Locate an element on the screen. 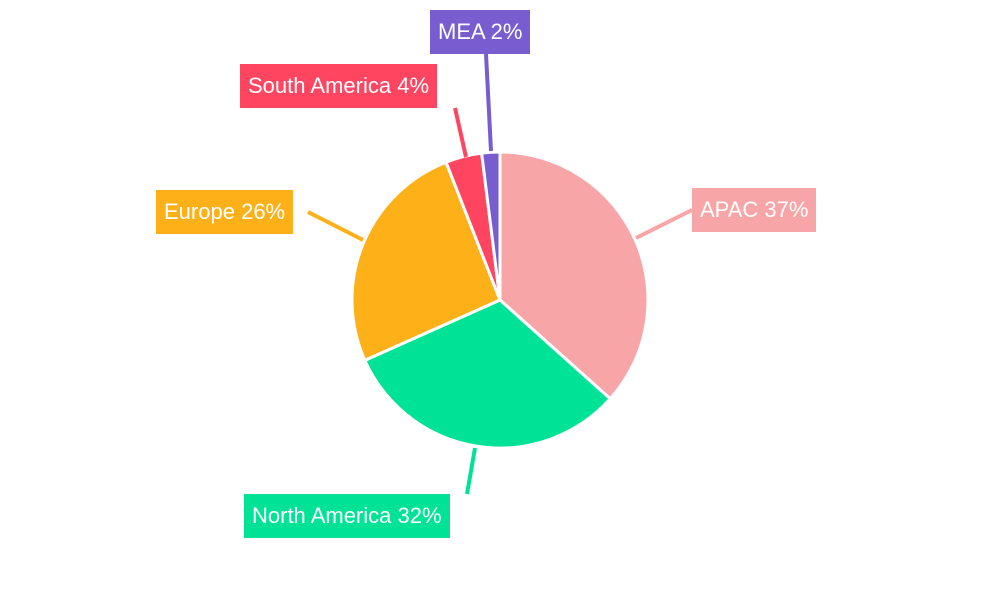  leader-line-mea is located at coordinates (488, 102).